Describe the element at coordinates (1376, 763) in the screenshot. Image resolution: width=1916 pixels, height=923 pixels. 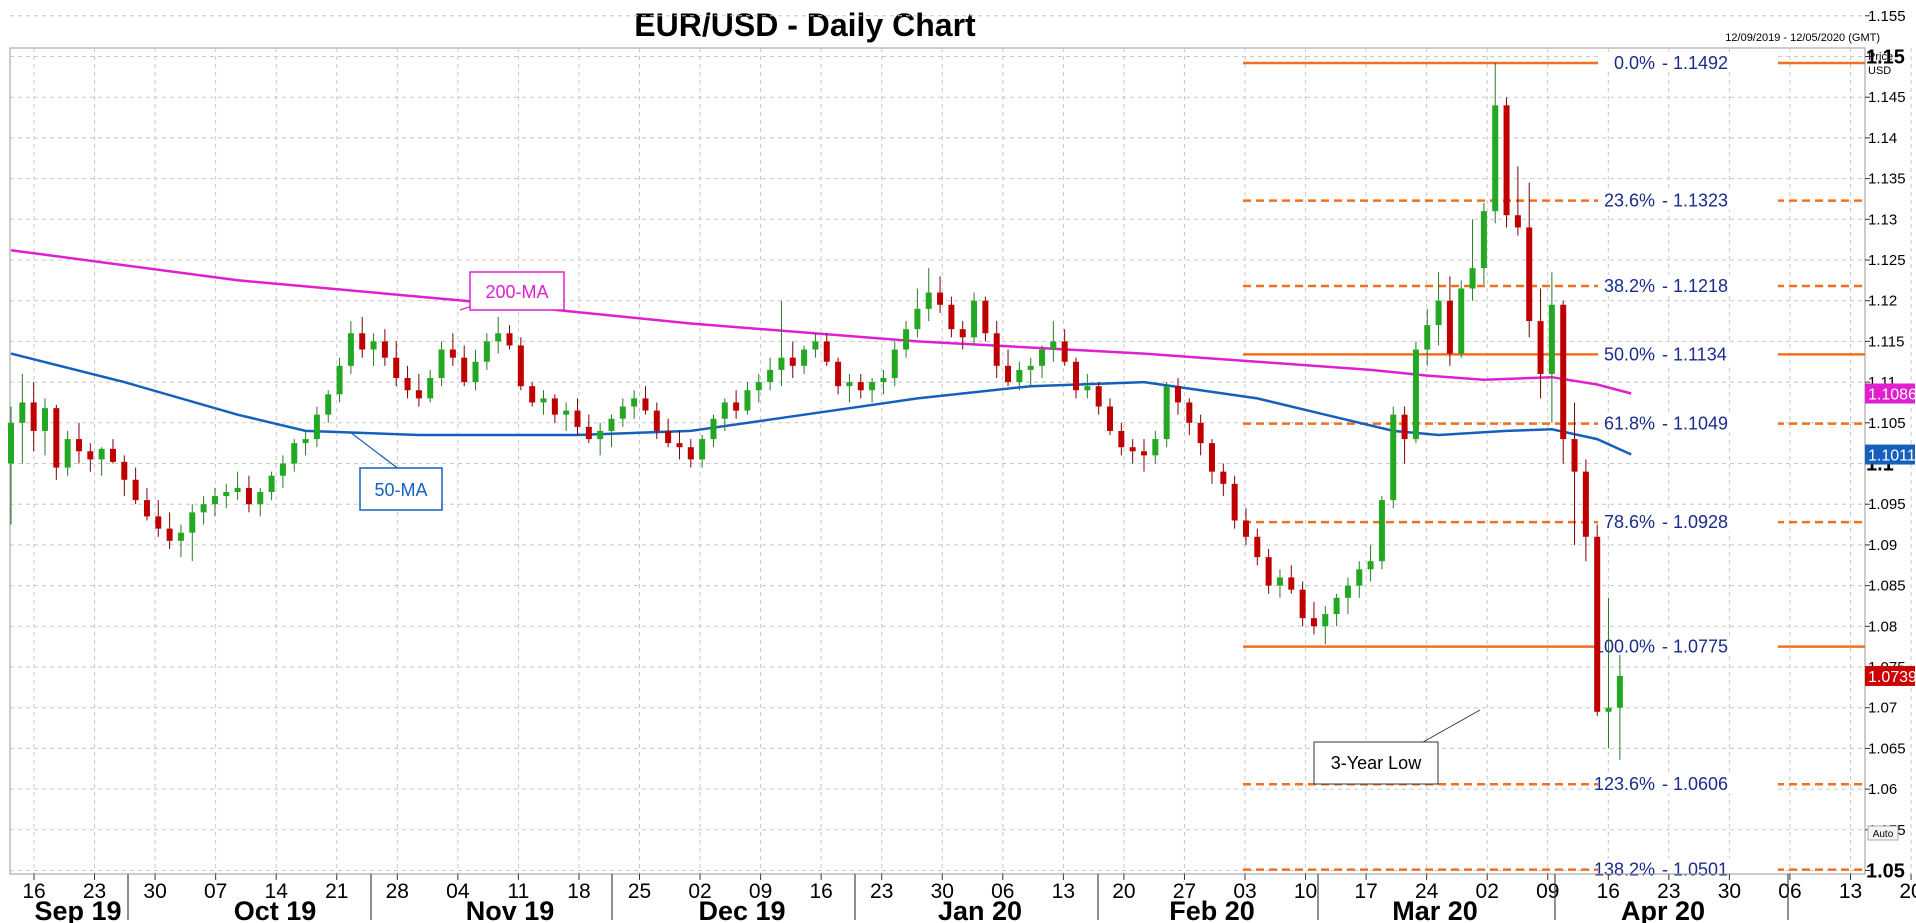
I see `low-label-box` at that location.